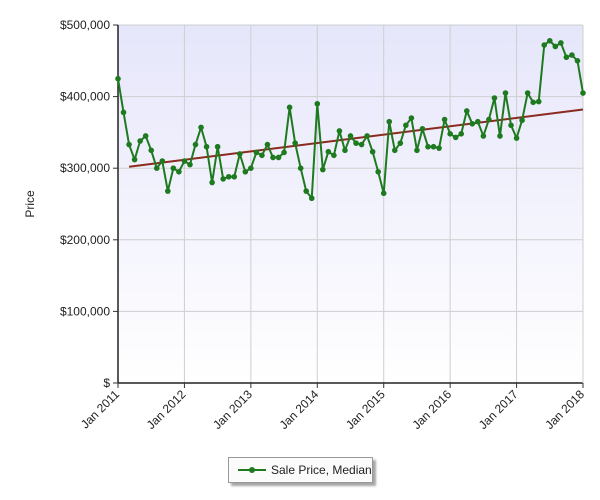 The height and width of the screenshot is (500, 600). I want to click on legend-label: Sale Price, Median, so click(321, 470).